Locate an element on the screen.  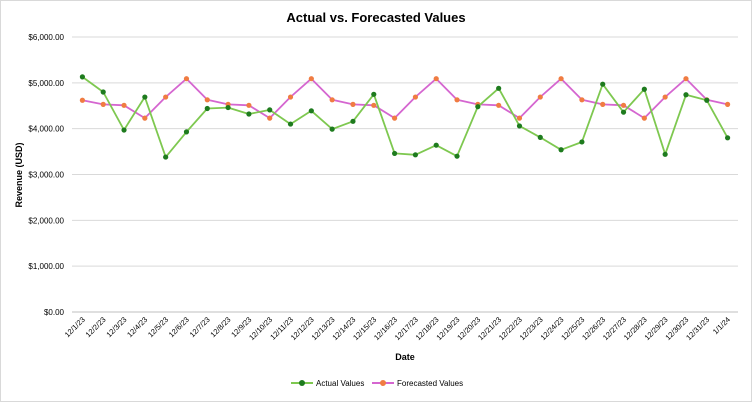
x-axis-title: Date is located at coordinates (405, 357).